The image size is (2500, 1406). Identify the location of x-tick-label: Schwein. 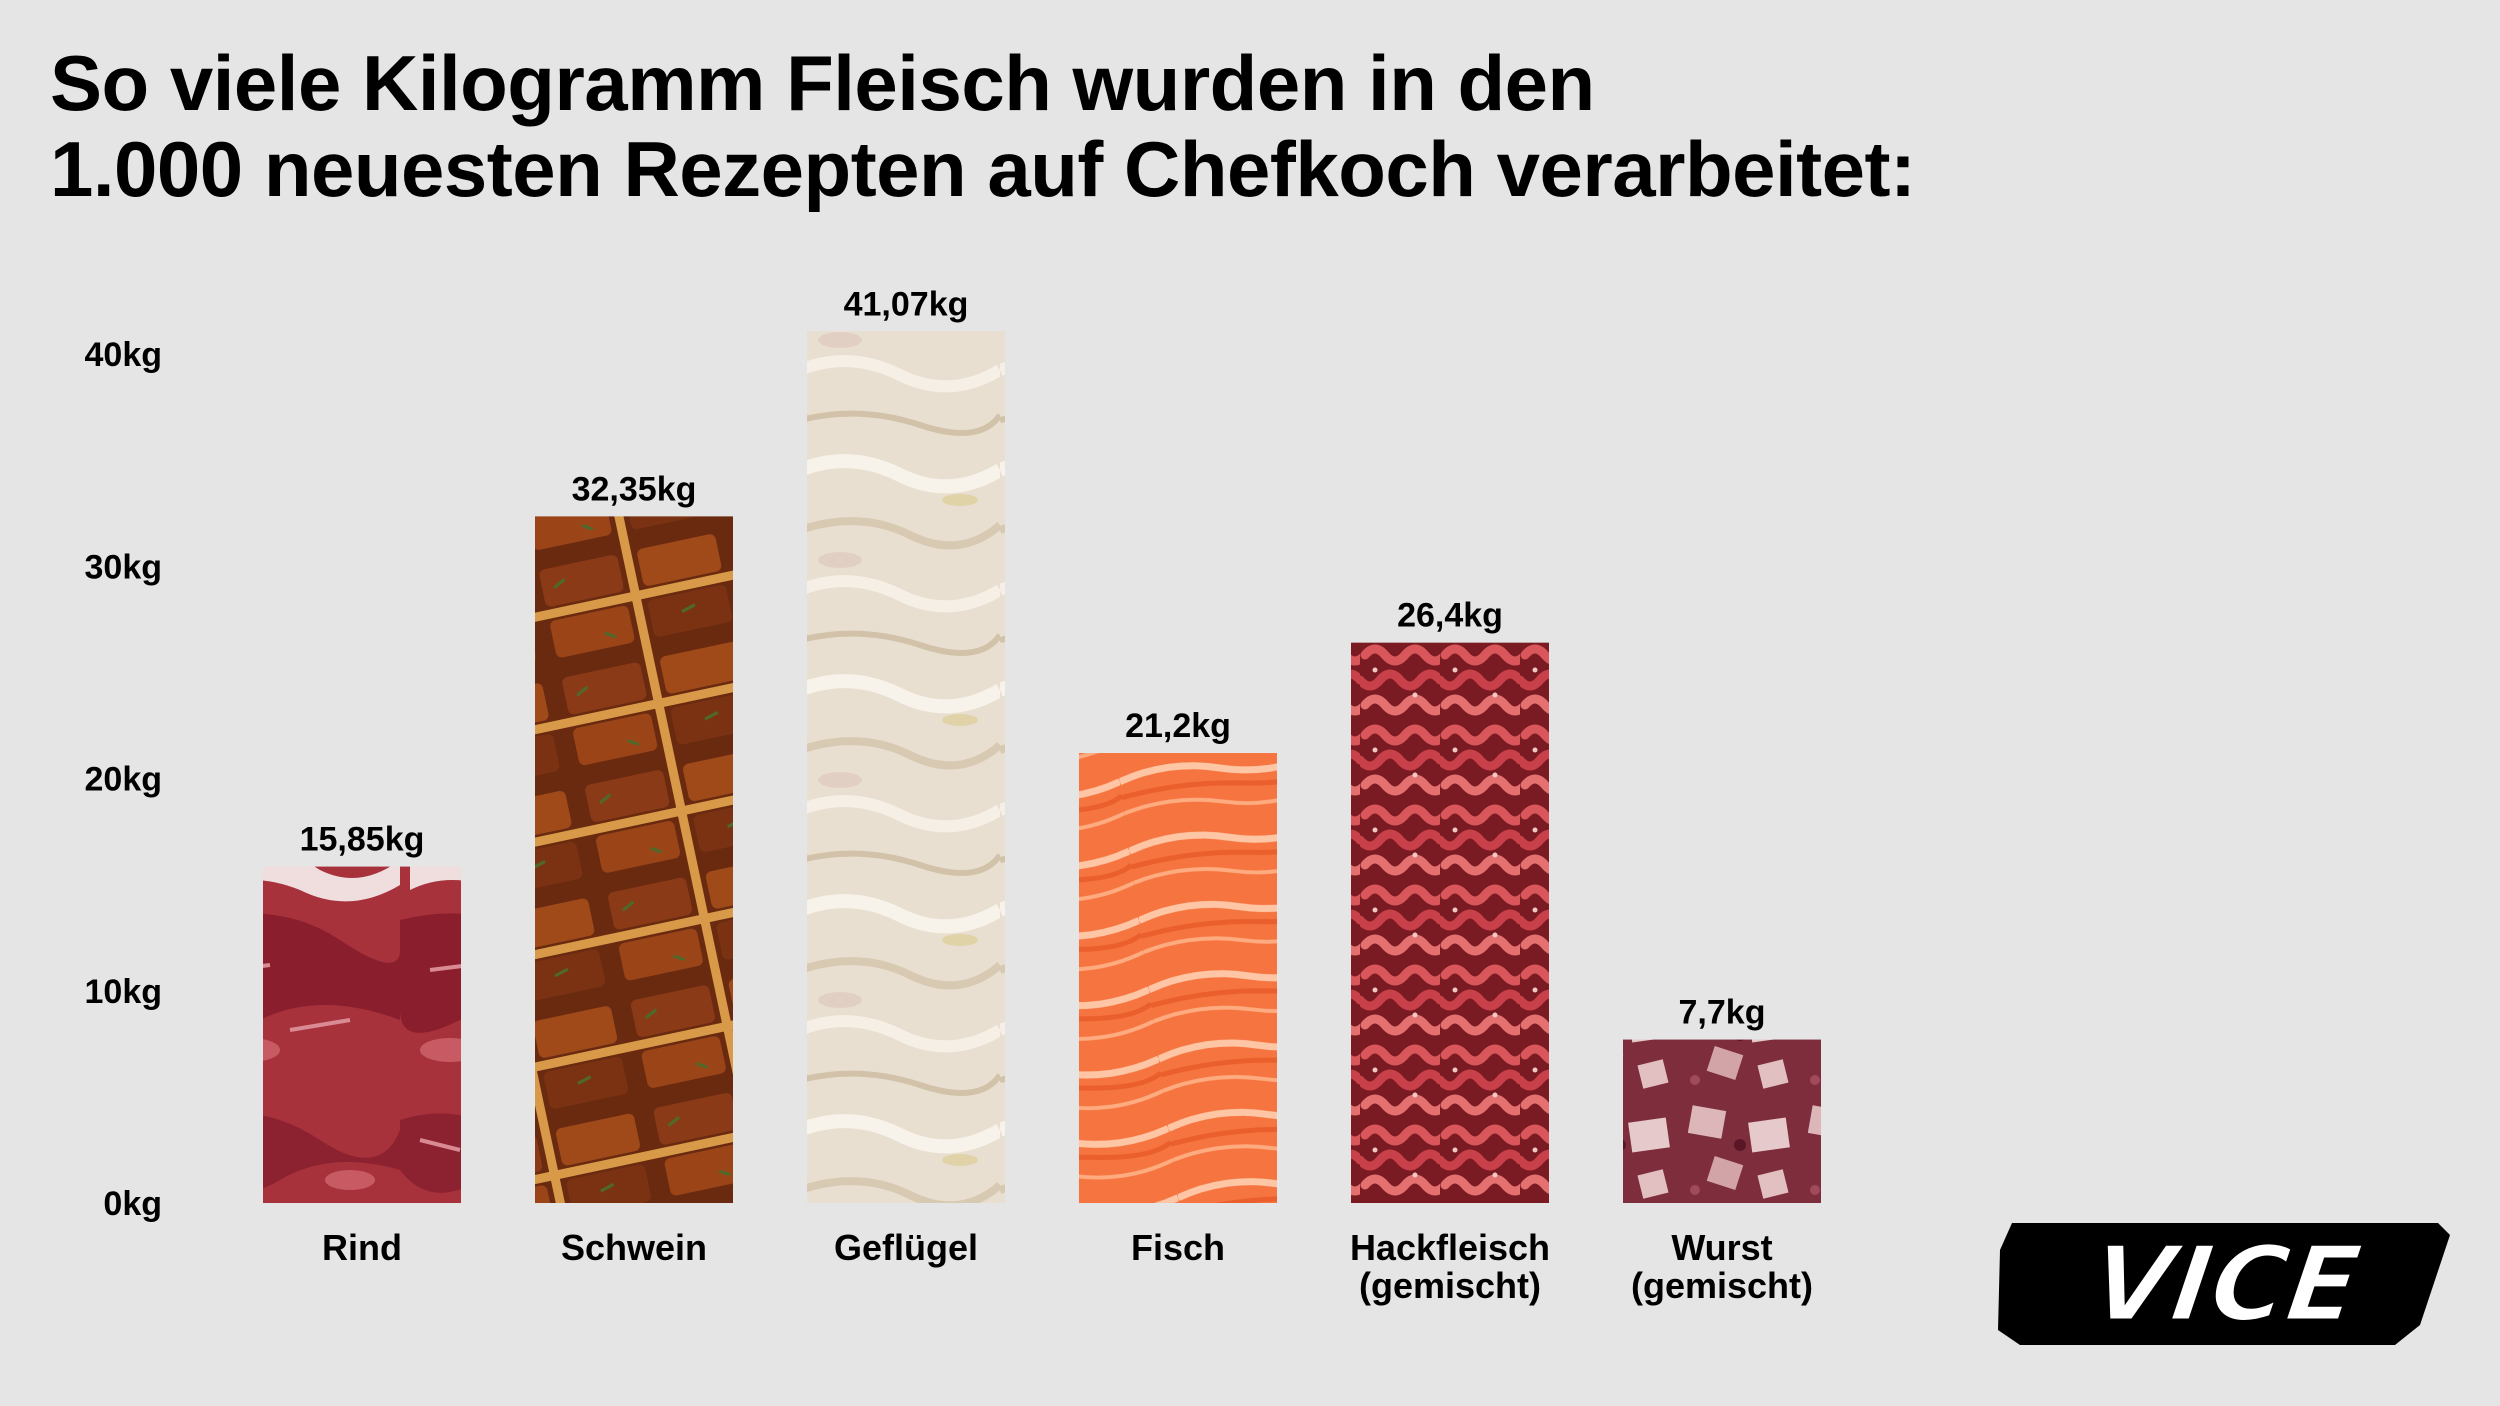
(634, 1247).